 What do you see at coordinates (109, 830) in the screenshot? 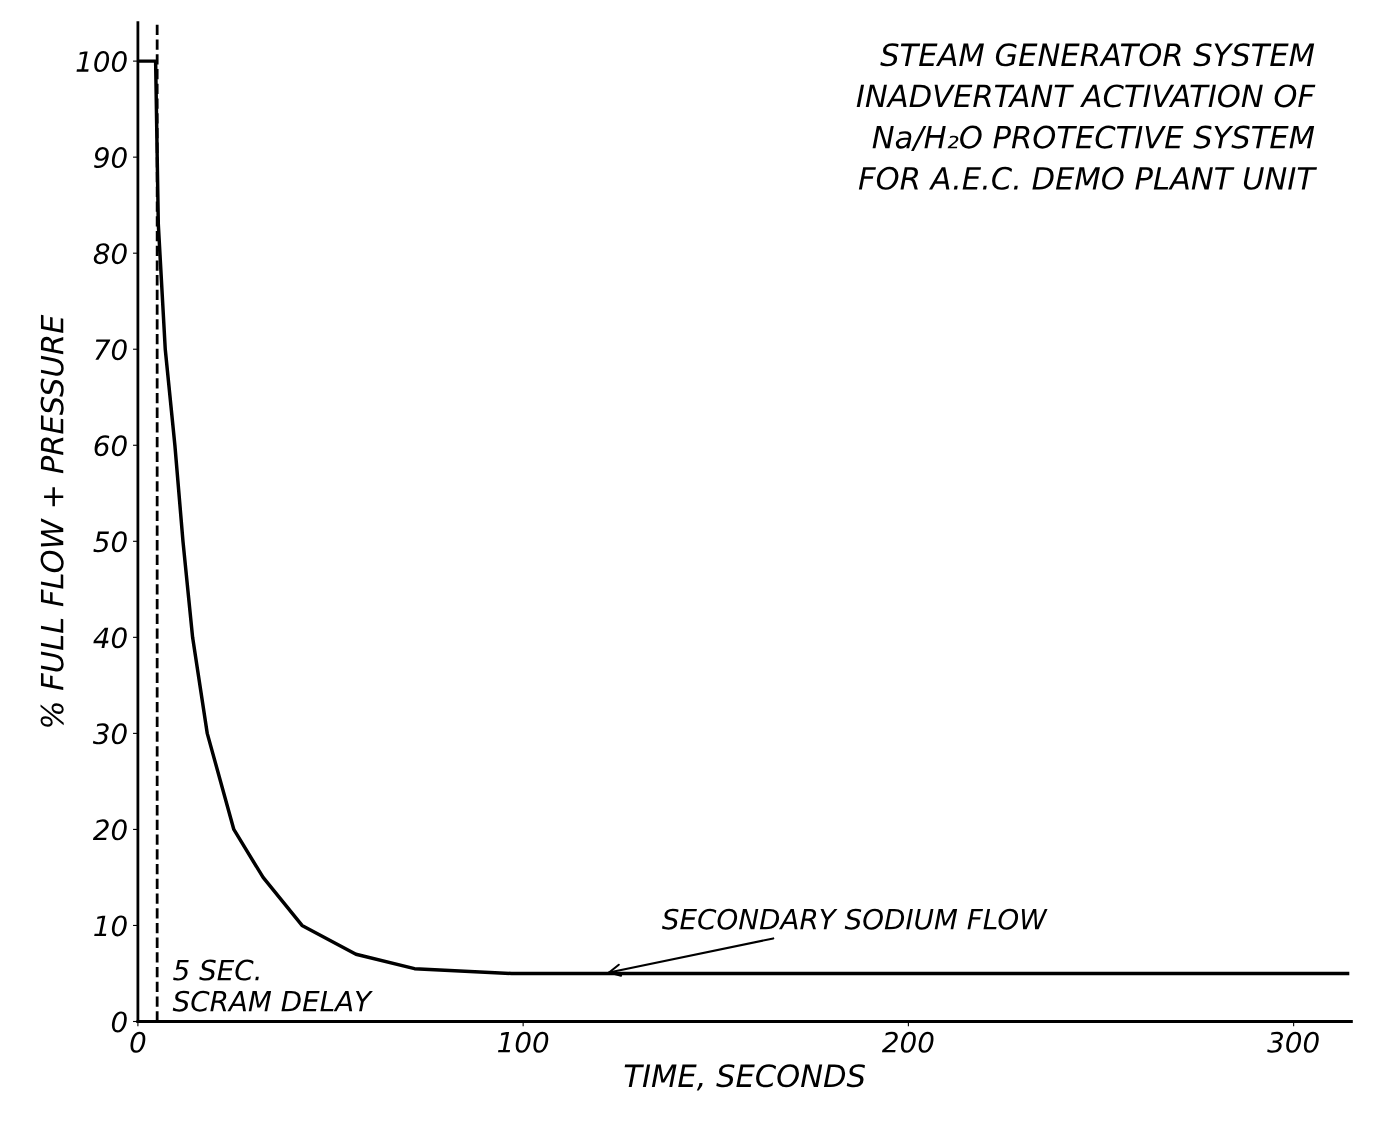
I see `y-tick-label: 20` at bounding box center [109, 830].